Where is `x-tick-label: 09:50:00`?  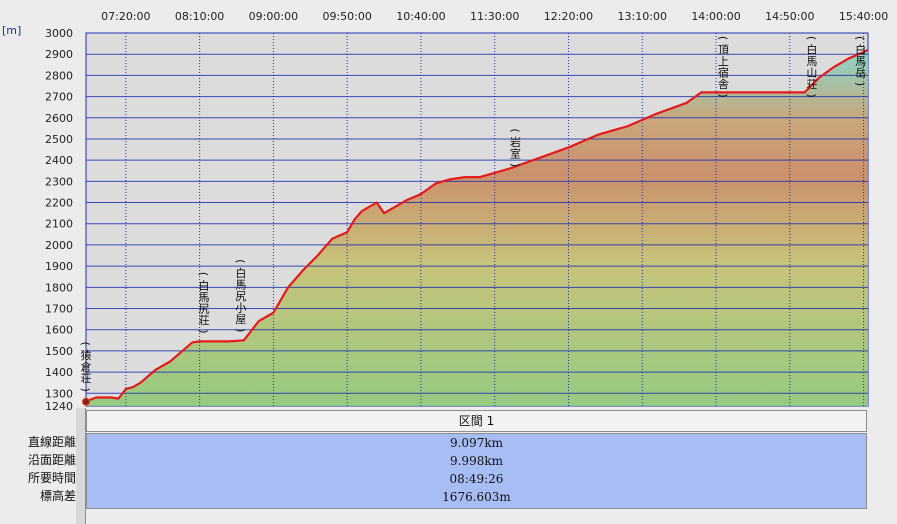
x-tick-label: 09:50:00 is located at coordinates (346, 16).